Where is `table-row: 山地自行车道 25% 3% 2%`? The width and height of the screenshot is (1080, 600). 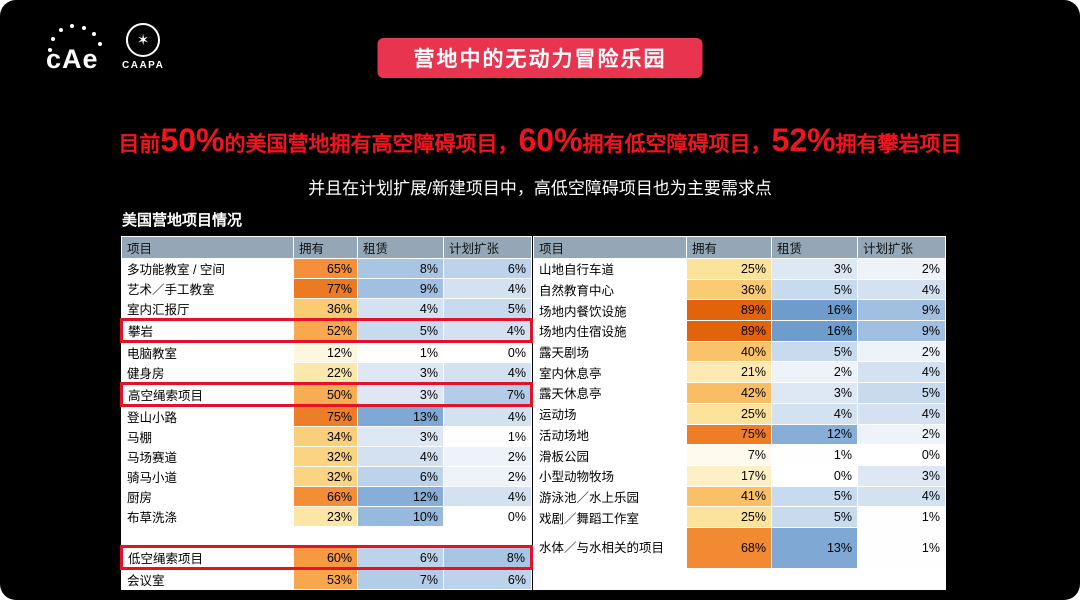 table-row: 山地自行车道 25% 3% 2% is located at coordinates (739, 269).